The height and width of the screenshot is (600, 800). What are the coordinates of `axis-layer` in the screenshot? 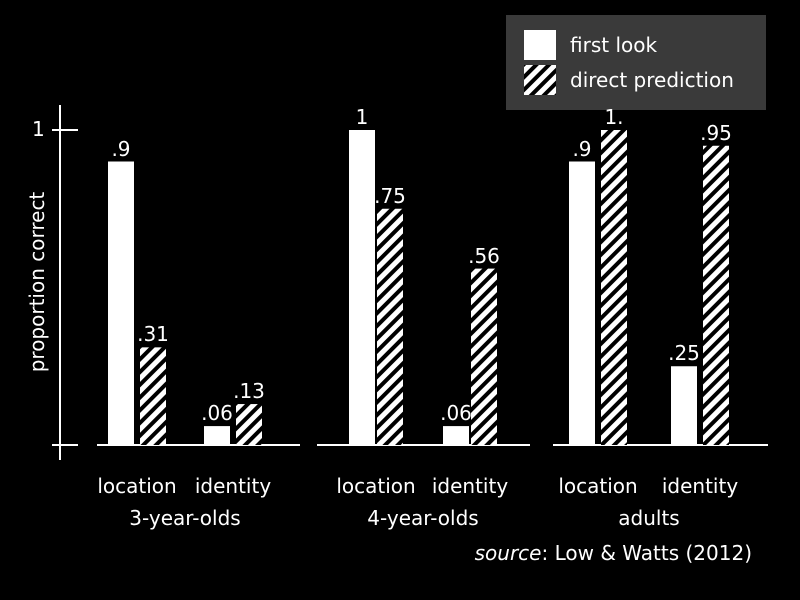 It's located at (65, 282).